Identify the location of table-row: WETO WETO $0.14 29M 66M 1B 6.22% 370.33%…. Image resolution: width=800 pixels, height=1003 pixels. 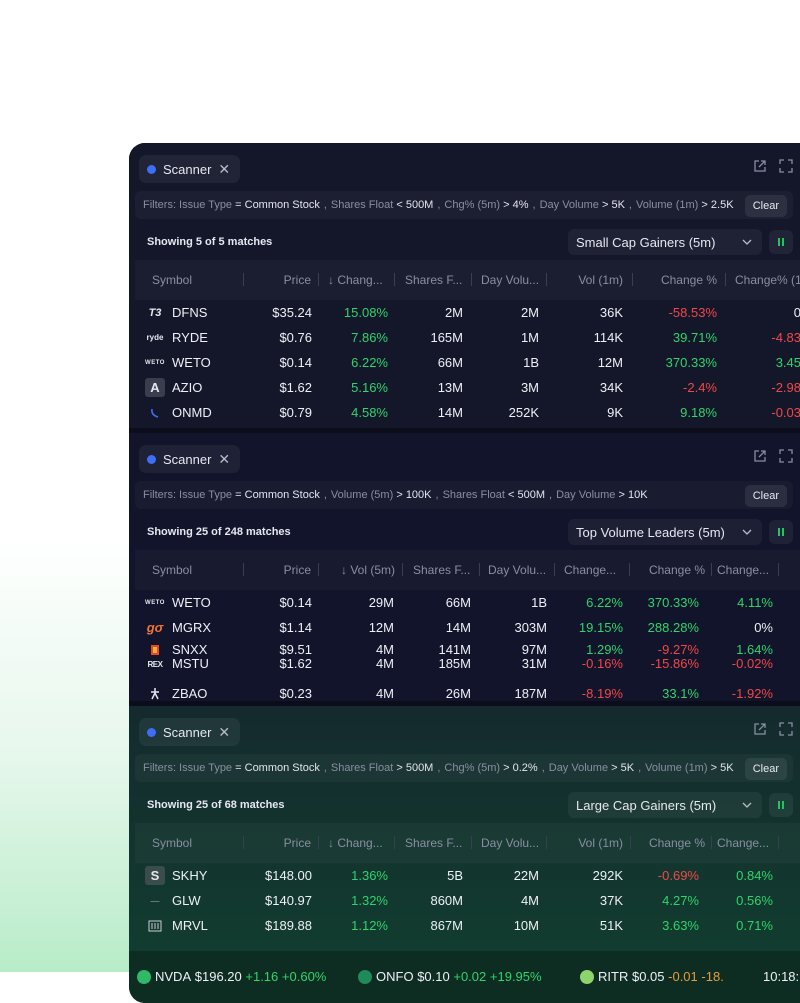
(464, 602).